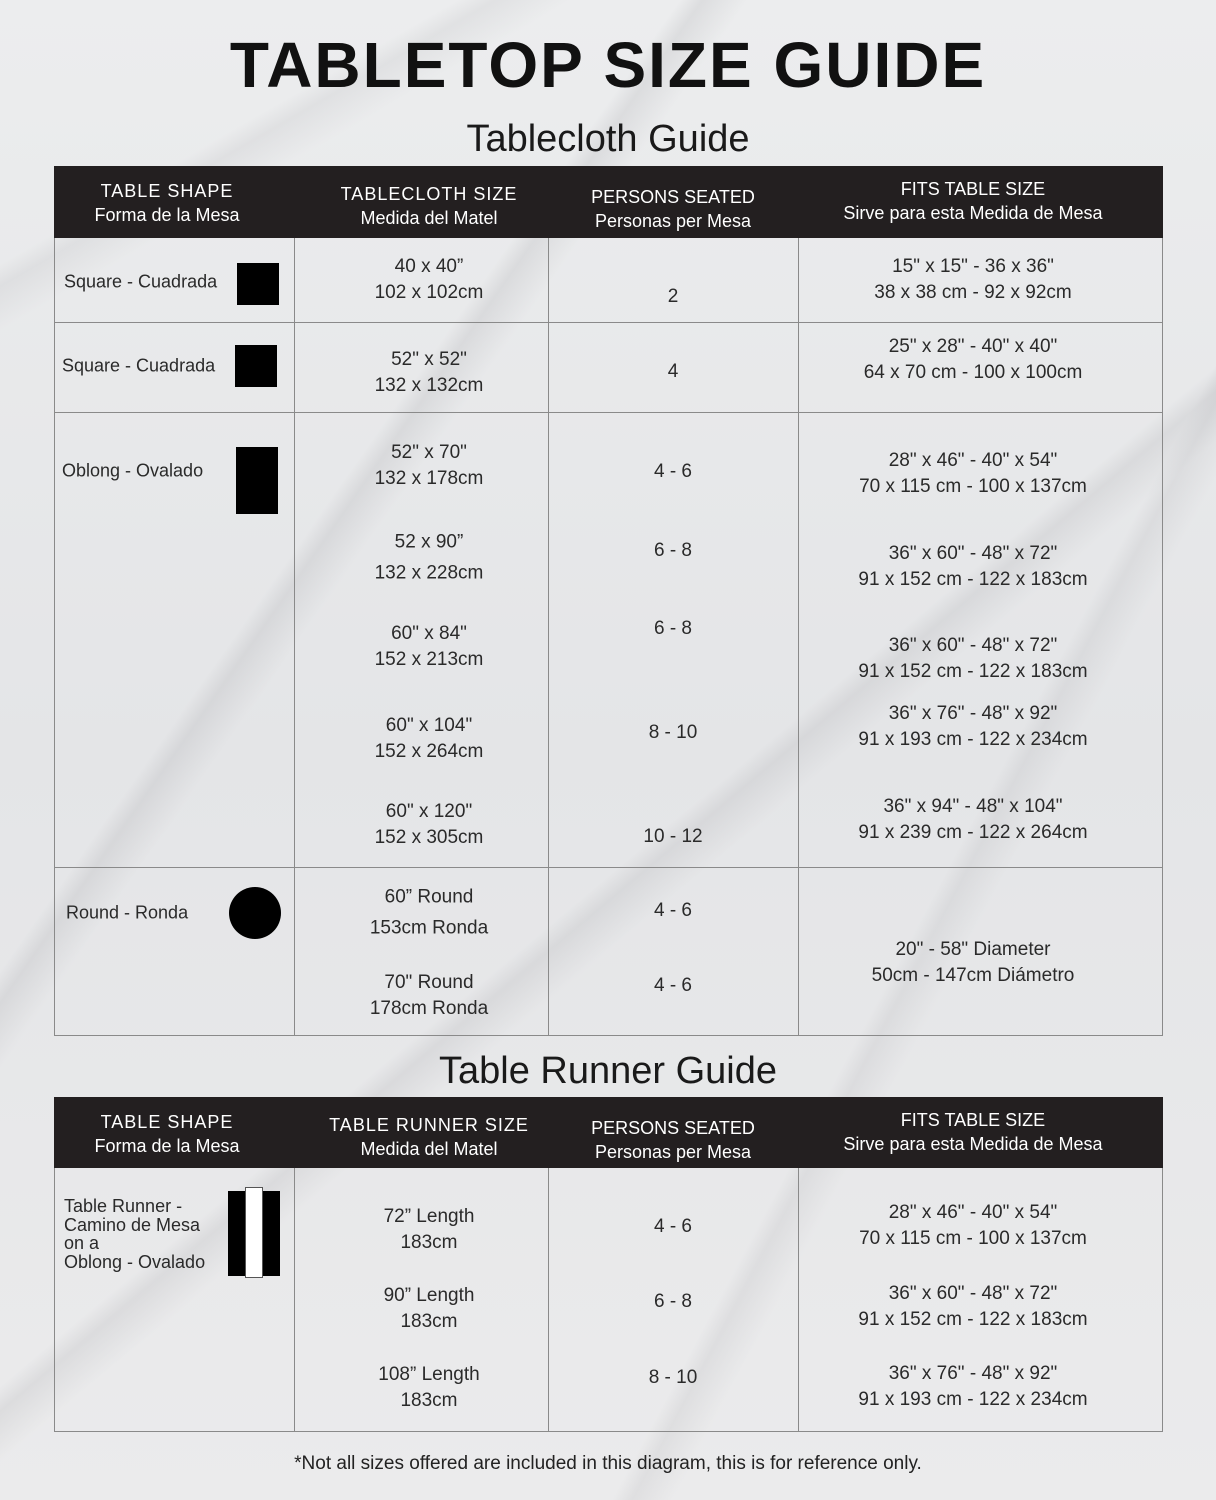 Image resolution: width=1216 pixels, height=1500 pixels. I want to click on runner-heading: Table Runner Guide, so click(608, 1071).